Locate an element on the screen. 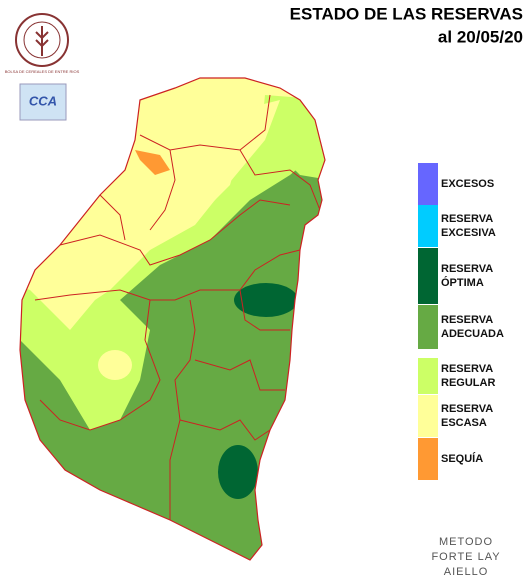  legend-label: ESCASA is located at coordinates (464, 423).